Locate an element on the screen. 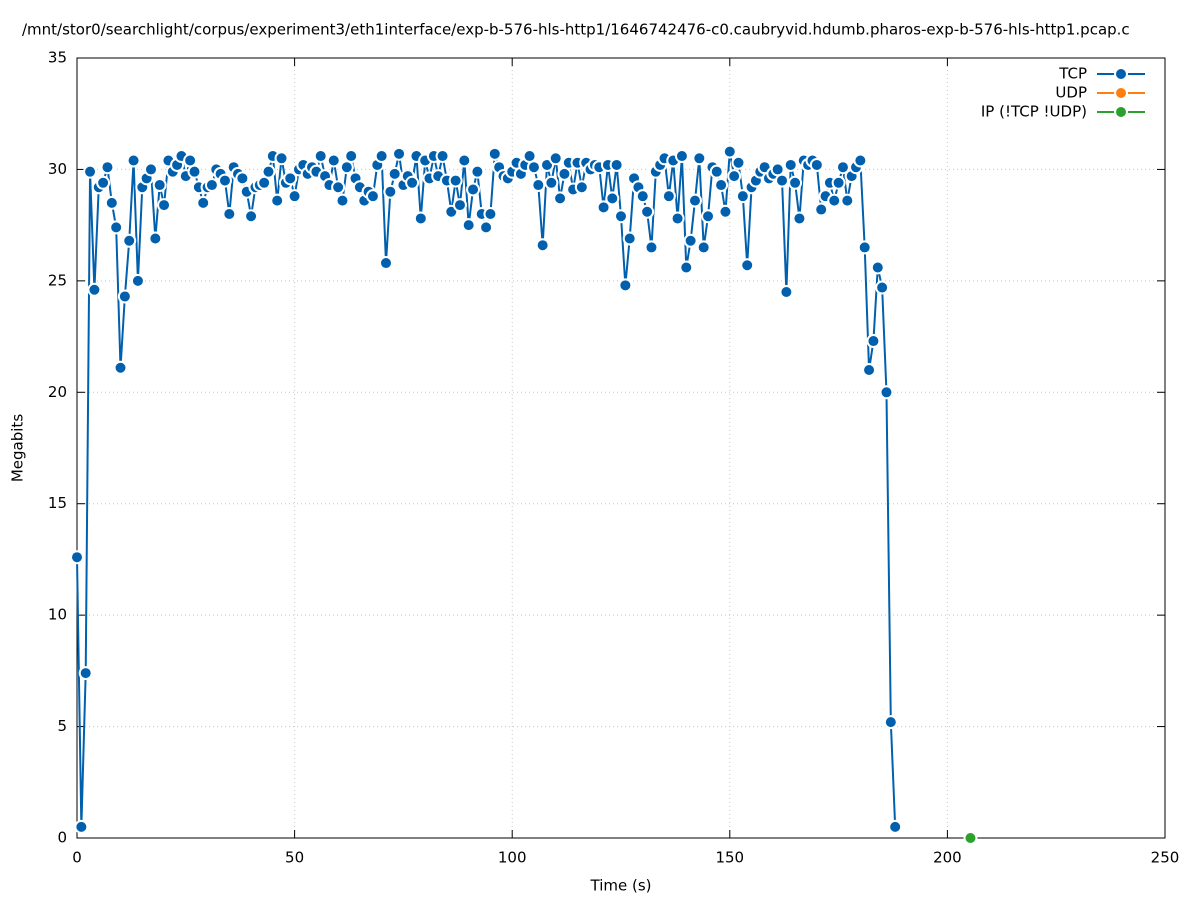 The image size is (1197, 900). x-tick-label: 100 is located at coordinates (512, 858).